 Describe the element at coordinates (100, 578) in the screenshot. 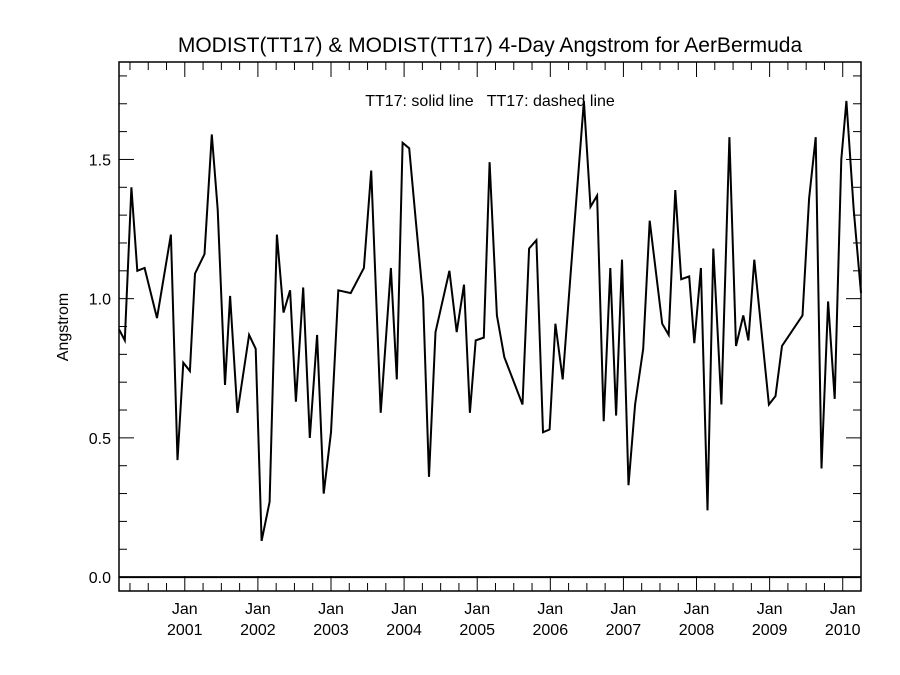

I see `y-tick-label: 0.0` at that location.